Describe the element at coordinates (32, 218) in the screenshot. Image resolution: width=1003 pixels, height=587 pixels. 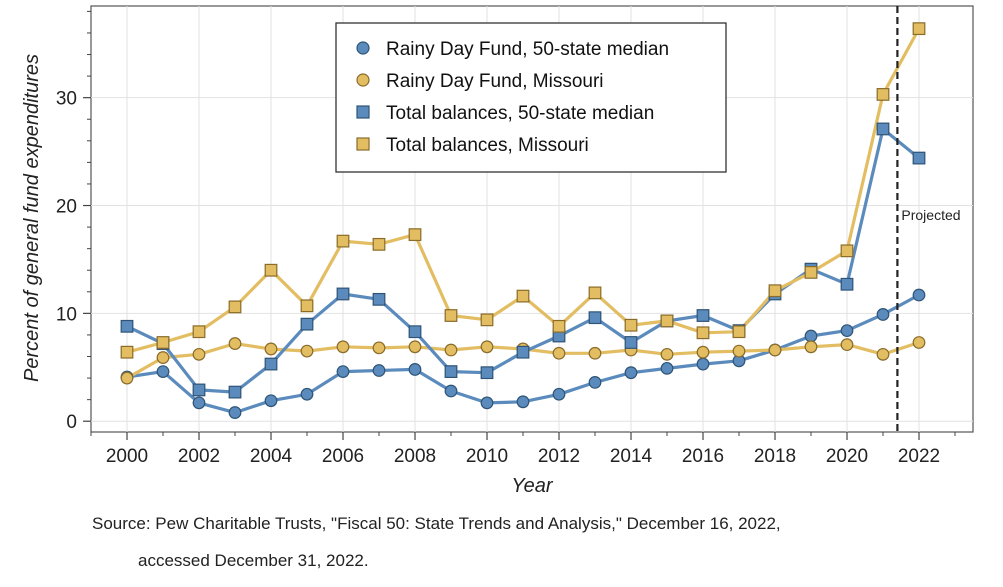
I see `y-axis-label: Percent of general fund expenditures` at that location.